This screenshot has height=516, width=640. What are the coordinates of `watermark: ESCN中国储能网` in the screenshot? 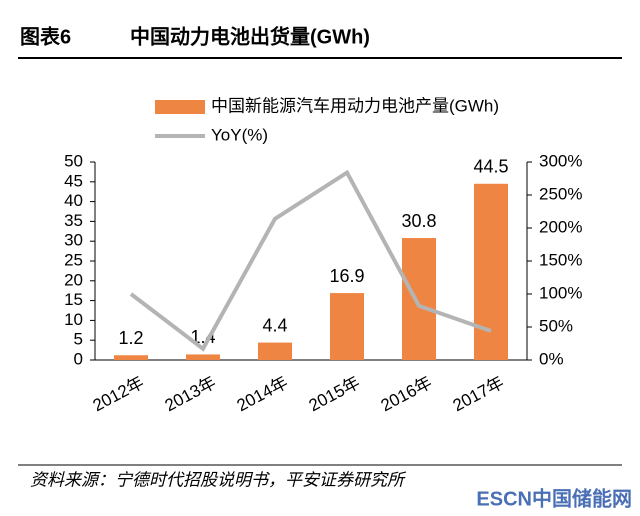 It's located at (554, 498).